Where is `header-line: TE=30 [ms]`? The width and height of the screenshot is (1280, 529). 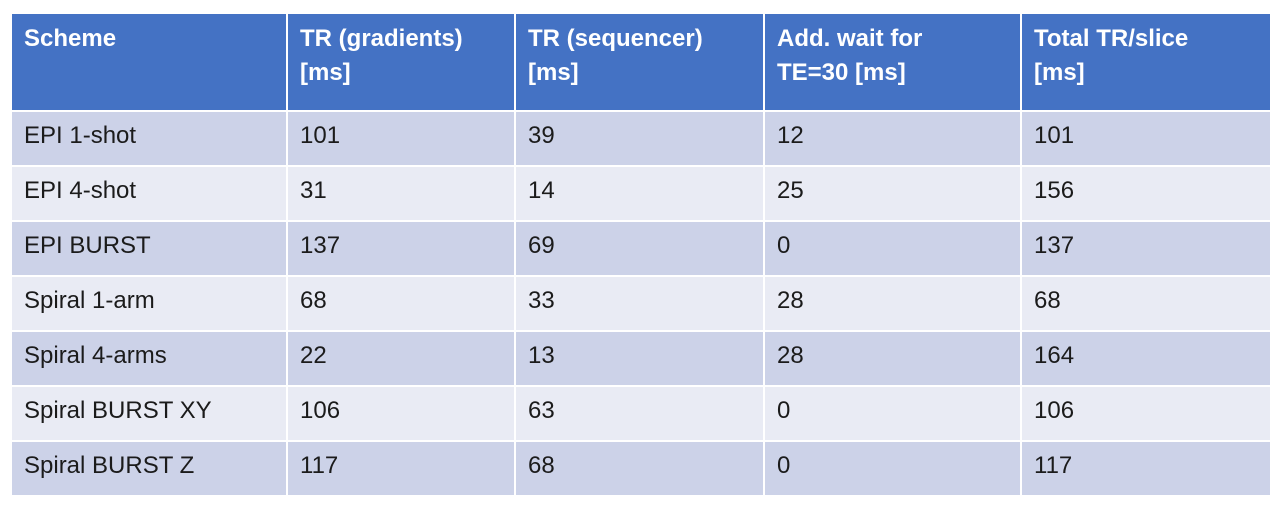
header-line: TE=30 [ms] is located at coordinates (841, 72).